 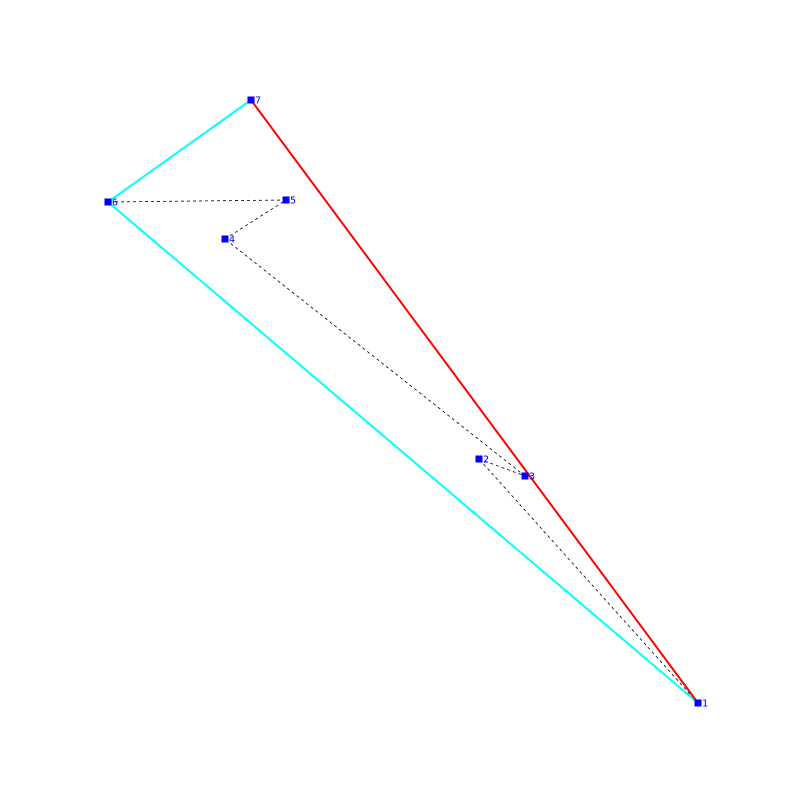 What do you see at coordinates (115, 203) in the screenshot?
I see `point-label: 6` at bounding box center [115, 203].